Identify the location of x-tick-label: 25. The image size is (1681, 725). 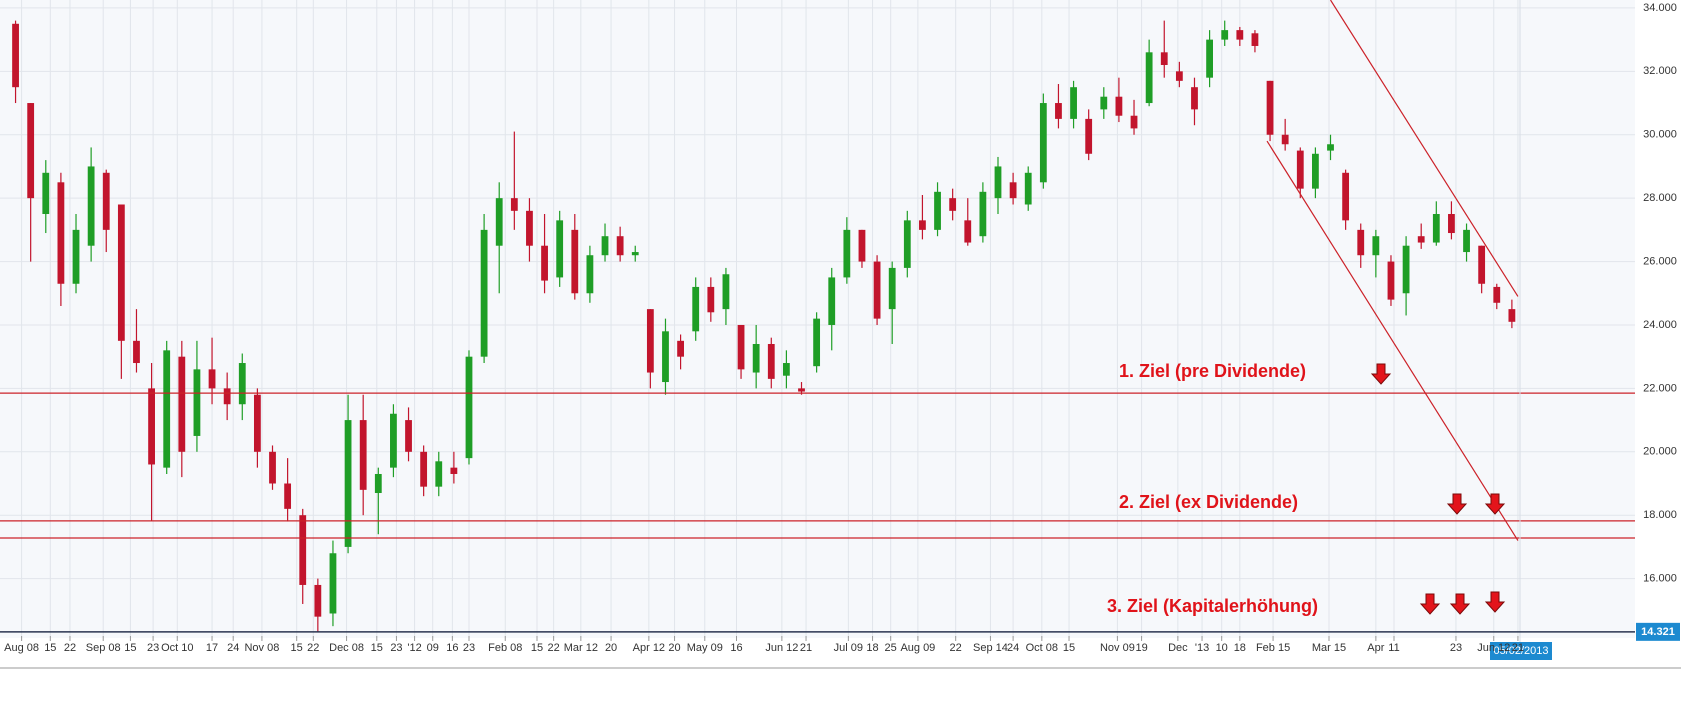
(891, 648).